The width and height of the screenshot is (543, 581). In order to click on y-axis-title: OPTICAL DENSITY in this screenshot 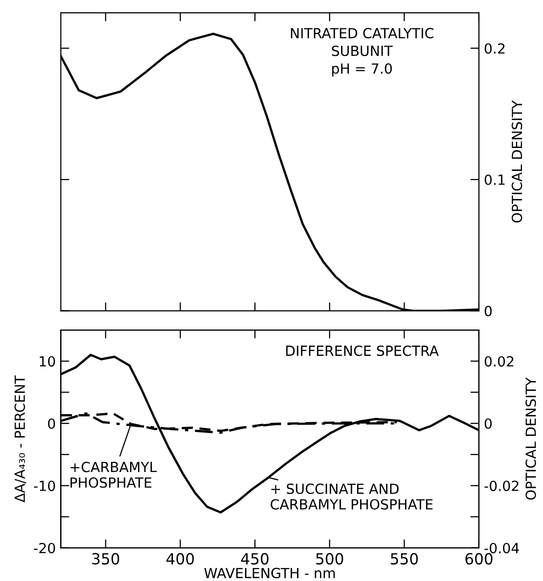, I will do `click(517, 161)`.